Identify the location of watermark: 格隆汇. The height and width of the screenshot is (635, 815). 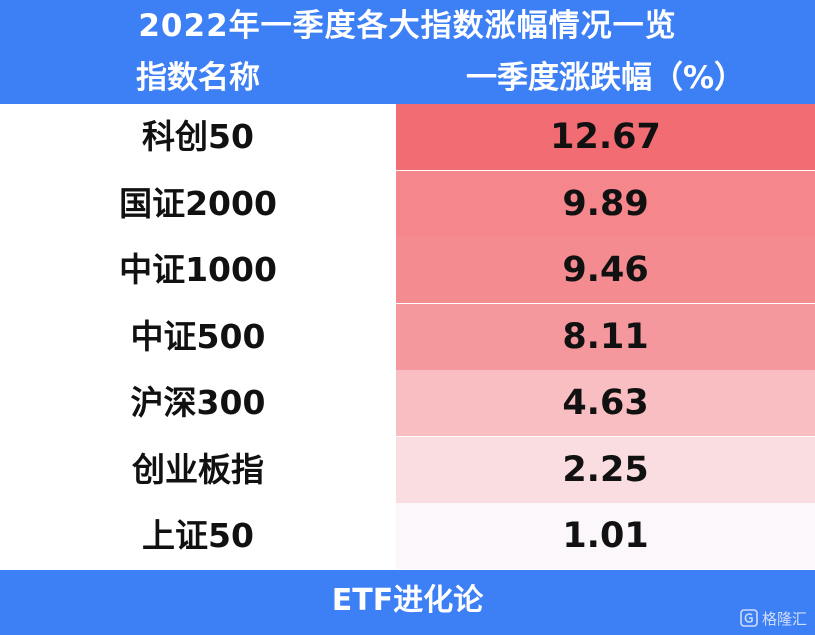
(773, 618).